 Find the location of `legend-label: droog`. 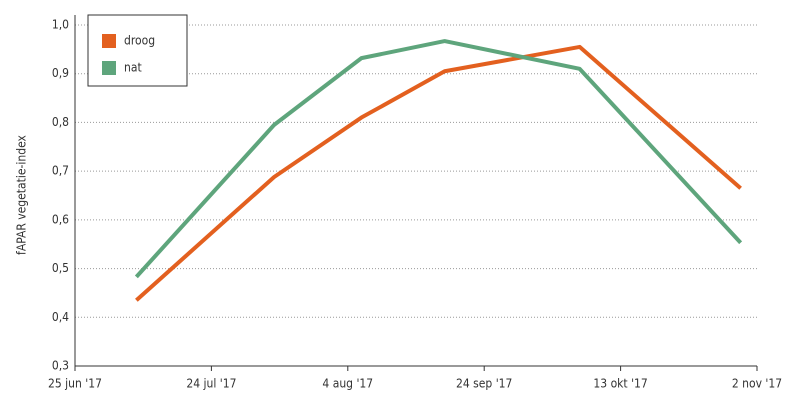

legend-label: droog is located at coordinates (139, 41).